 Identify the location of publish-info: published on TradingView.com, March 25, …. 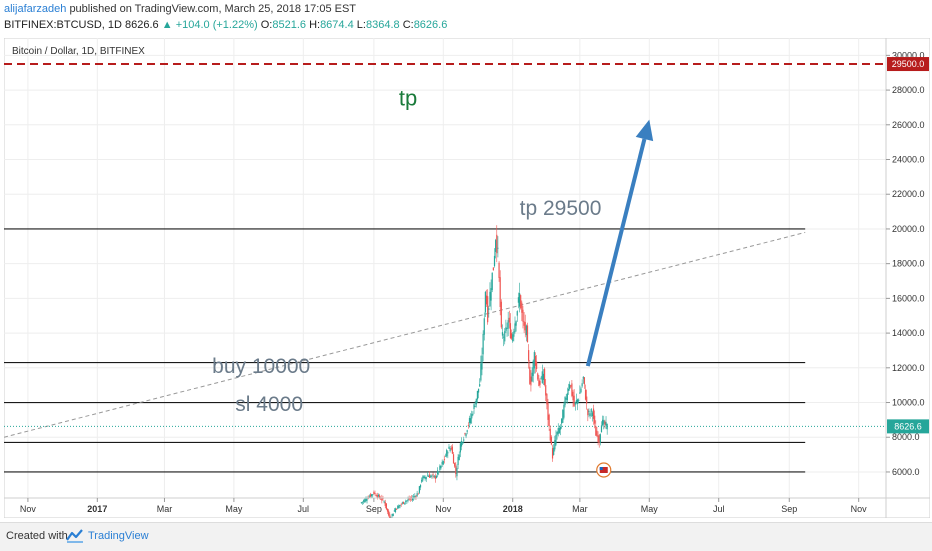
(213, 9).